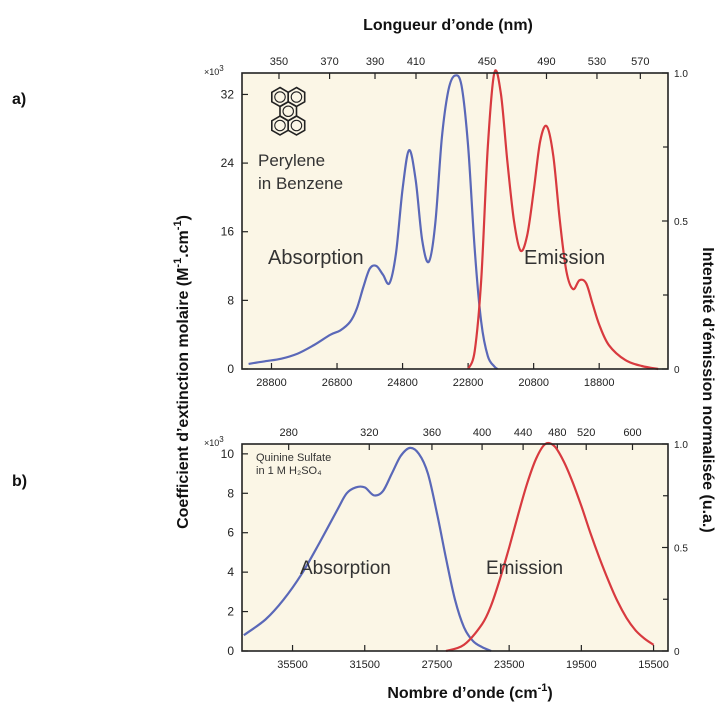 This screenshot has height=706, width=716. What do you see at coordinates (533, 383) in the screenshot?
I see `x-tick-label: 20800` at bounding box center [533, 383].